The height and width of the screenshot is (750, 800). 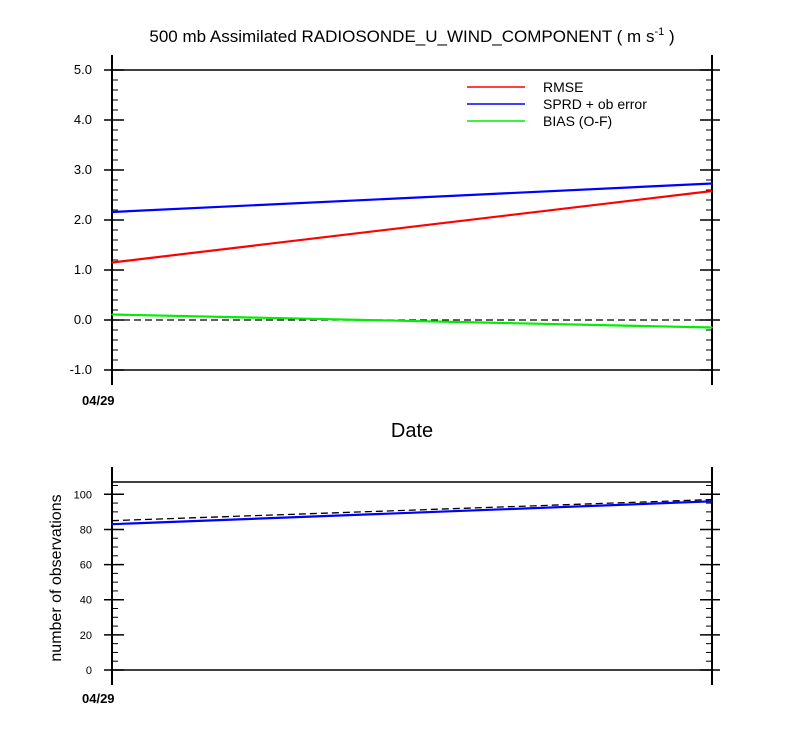 I want to click on y-tick-label: 2.0, so click(x=83, y=219).